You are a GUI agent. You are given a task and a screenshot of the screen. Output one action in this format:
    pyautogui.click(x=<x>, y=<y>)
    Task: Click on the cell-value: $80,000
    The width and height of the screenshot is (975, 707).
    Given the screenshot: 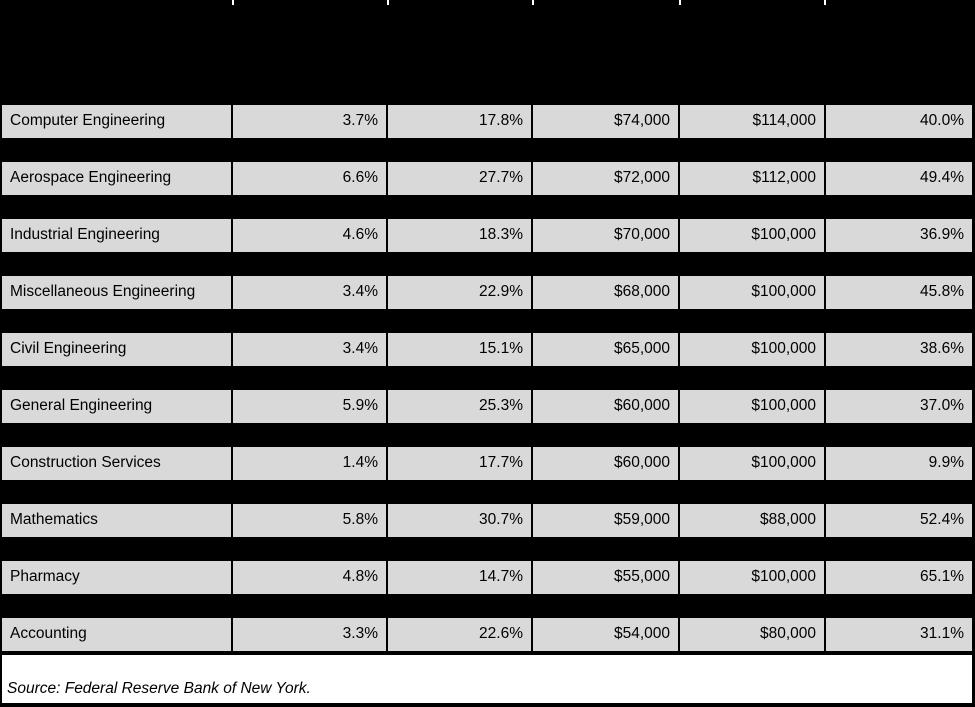 What is the action you would take?
    pyautogui.click(x=753, y=634)
    